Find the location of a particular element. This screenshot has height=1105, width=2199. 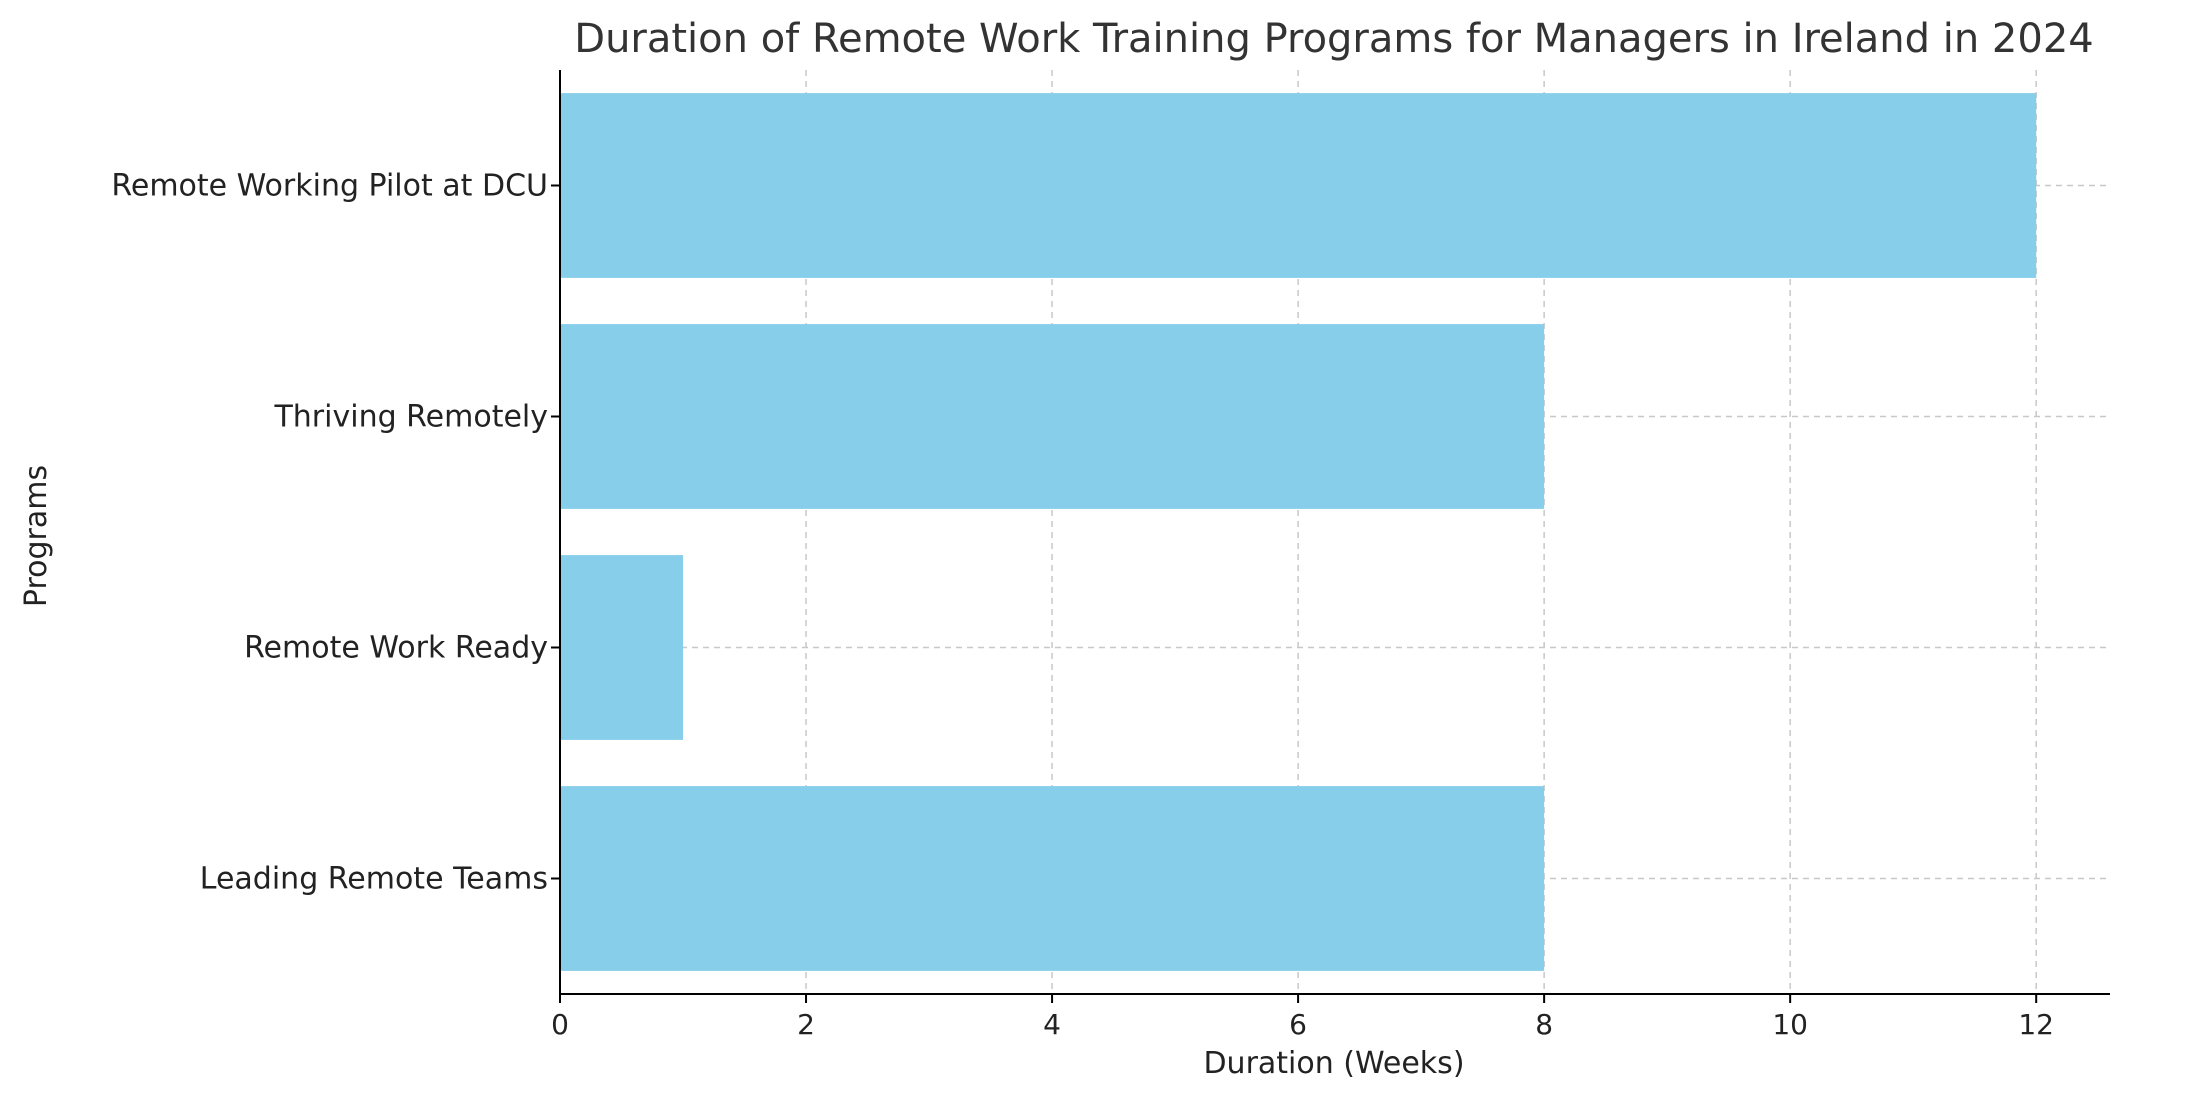

y-tick-label: Remote Working Pilot at DCU is located at coordinates (329, 186).